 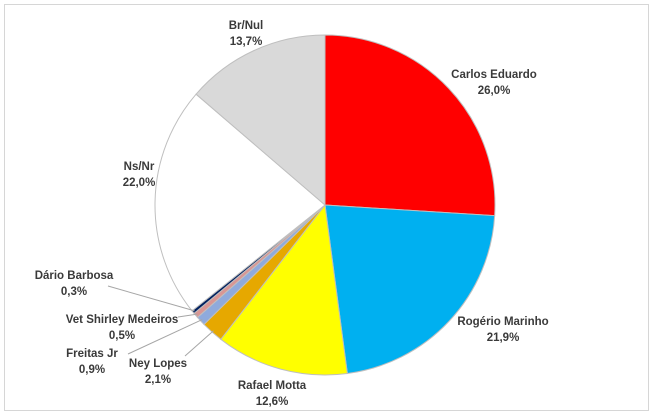 I want to click on leader-line-freitas-jr, so click(x=165, y=337).